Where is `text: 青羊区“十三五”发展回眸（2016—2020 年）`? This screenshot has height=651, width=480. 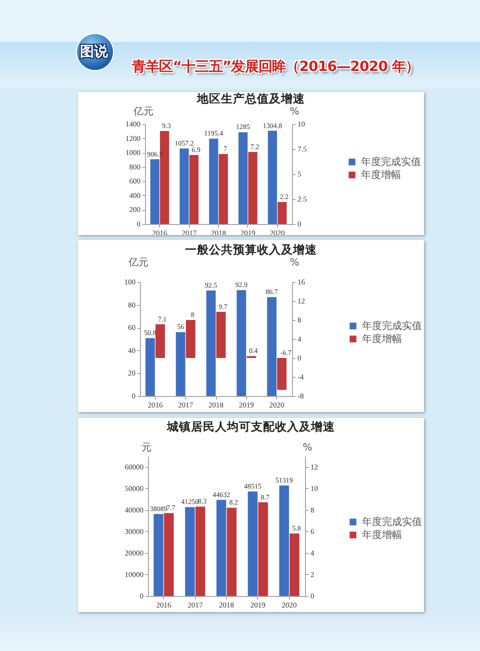
text: 青羊区“十三五”发展回眸（2016—2020 年） is located at coordinates (276, 67).